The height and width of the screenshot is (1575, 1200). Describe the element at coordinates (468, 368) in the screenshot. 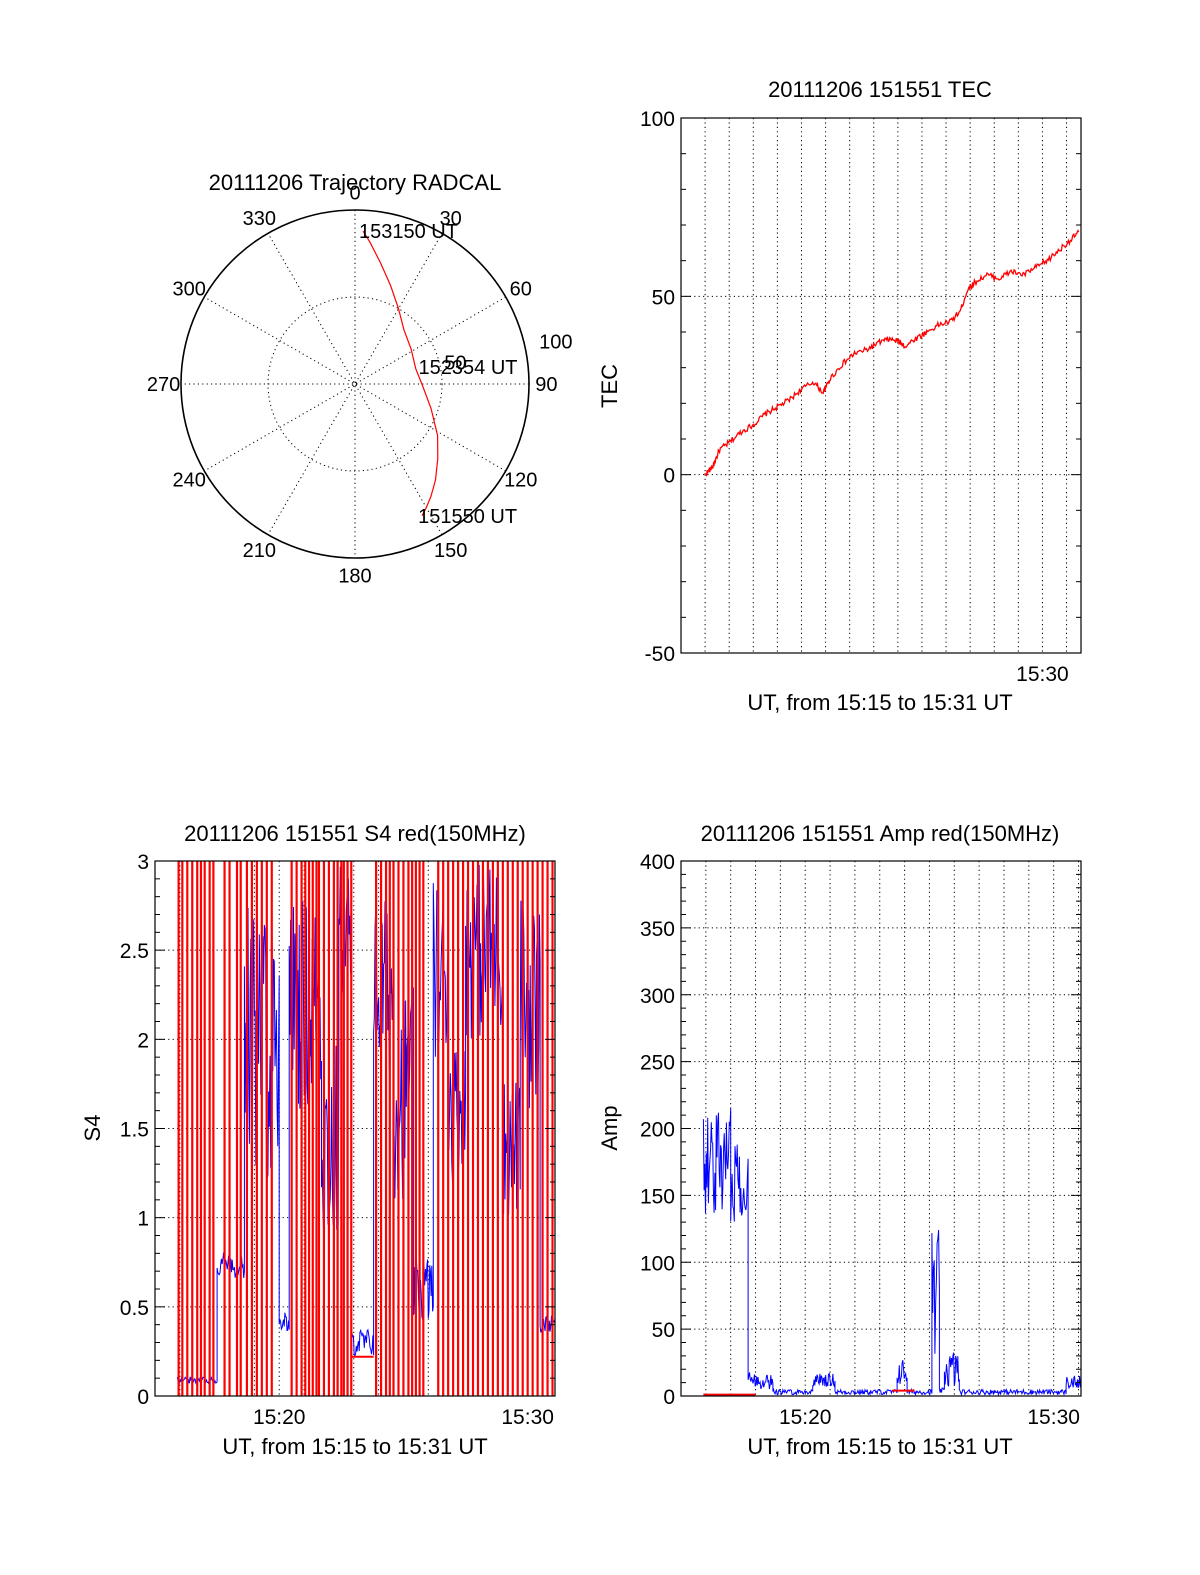

I see `trajectory-time-label: 152354 UT` at that location.